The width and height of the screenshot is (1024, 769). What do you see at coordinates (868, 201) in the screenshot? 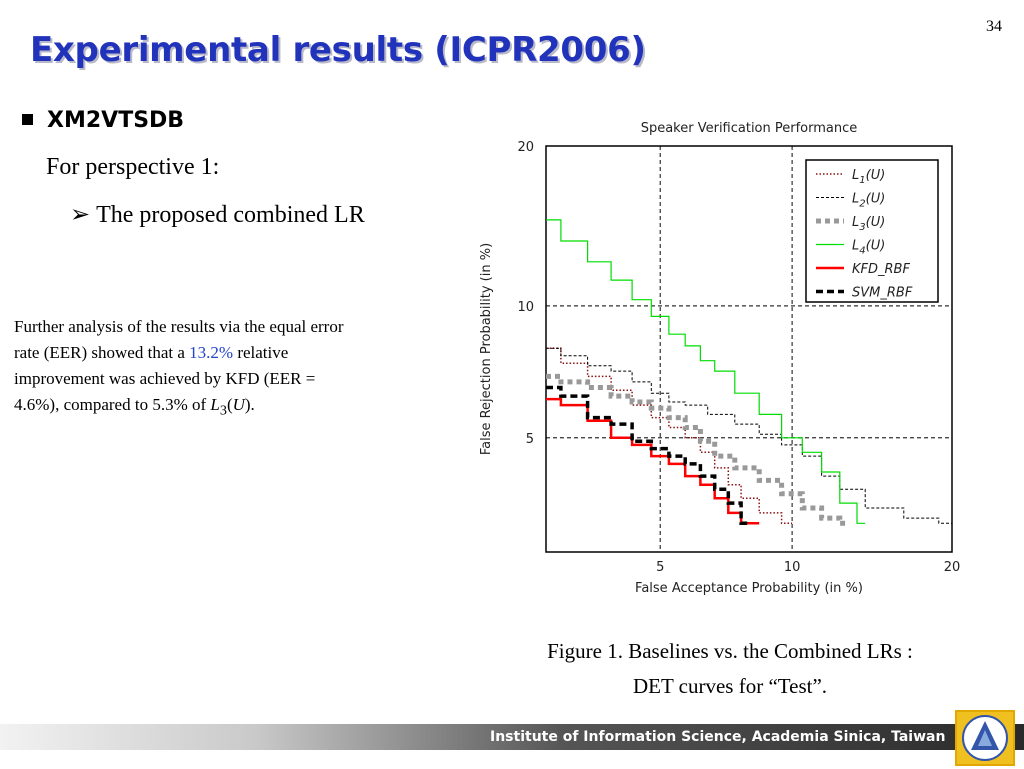
I see `legend-label-1: L2(U)` at bounding box center [868, 201].